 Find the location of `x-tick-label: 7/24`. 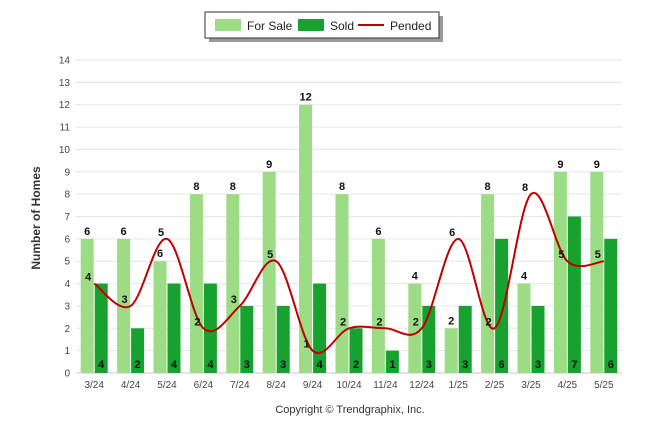

x-tick-label: 7/24 is located at coordinates (240, 385).